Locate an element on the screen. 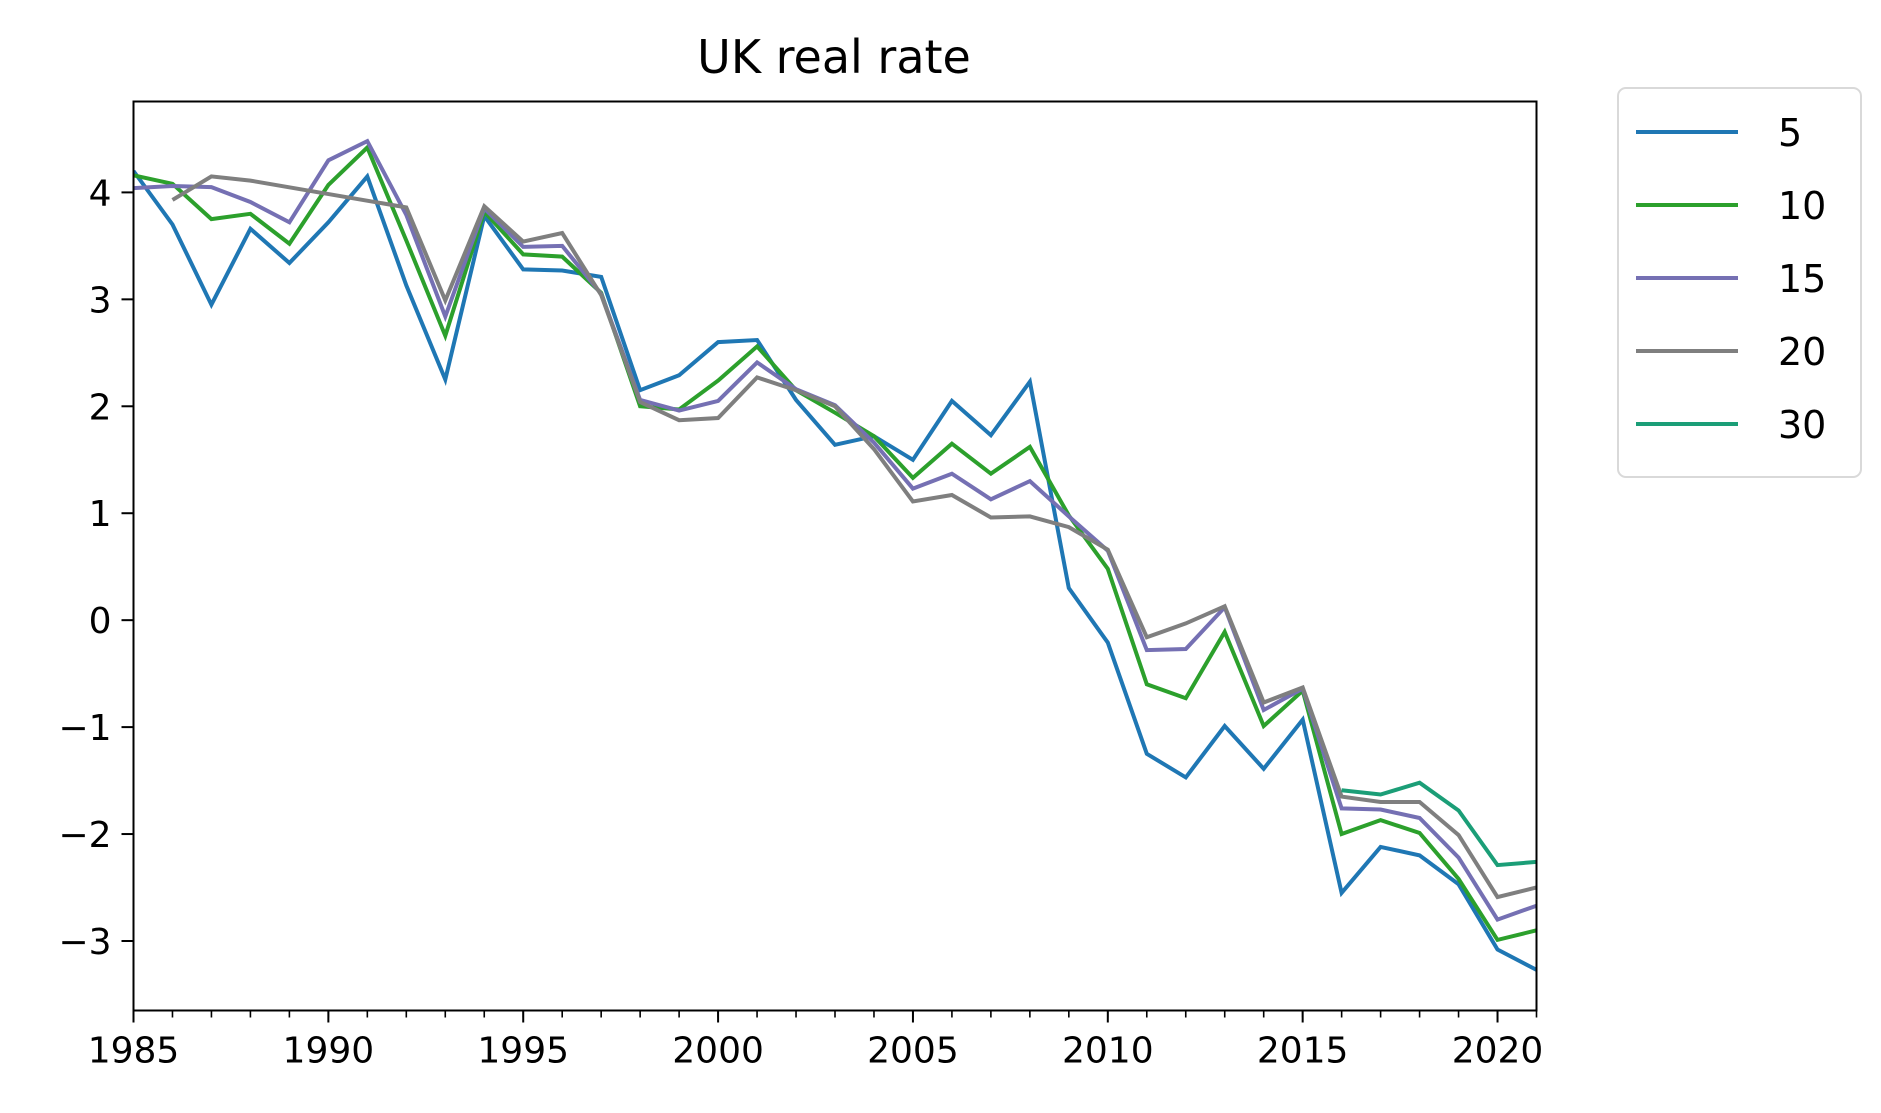 The width and height of the screenshot is (1881, 1113). legend-label: 20 is located at coordinates (1802, 352).